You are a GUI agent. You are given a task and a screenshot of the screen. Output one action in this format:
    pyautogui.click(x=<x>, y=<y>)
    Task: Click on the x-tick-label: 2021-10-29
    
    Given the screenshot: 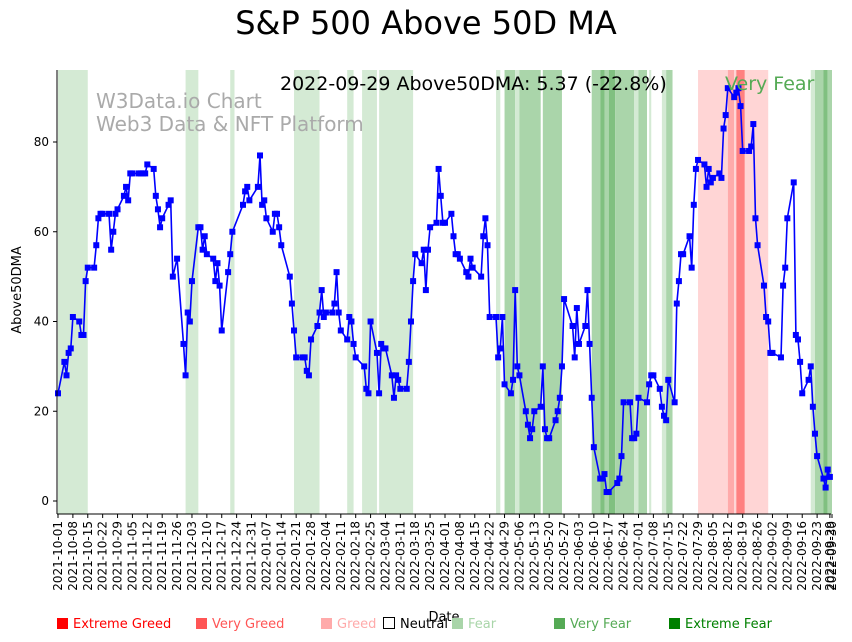 What is the action you would take?
    pyautogui.click(x=118, y=556)
    